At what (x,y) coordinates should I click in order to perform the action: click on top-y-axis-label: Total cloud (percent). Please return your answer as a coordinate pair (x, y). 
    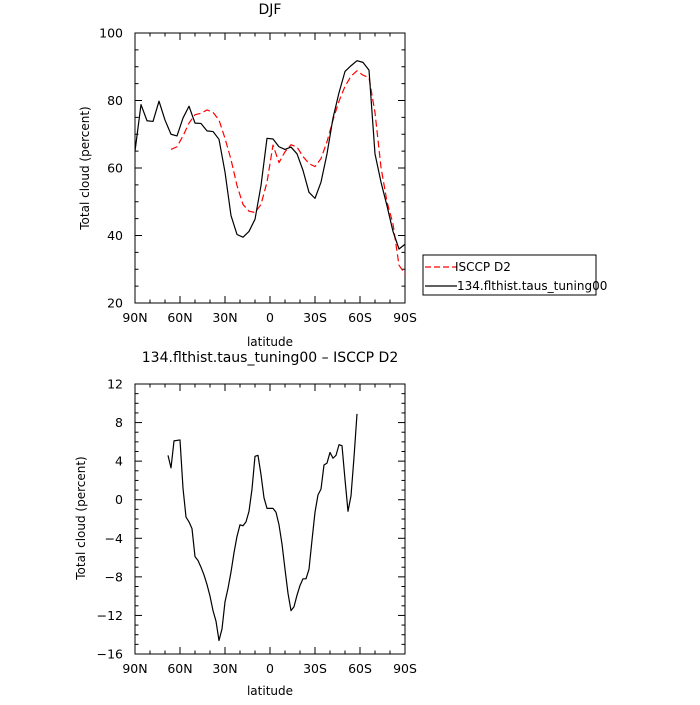
    Looking at the image, I should click on (85, 168).